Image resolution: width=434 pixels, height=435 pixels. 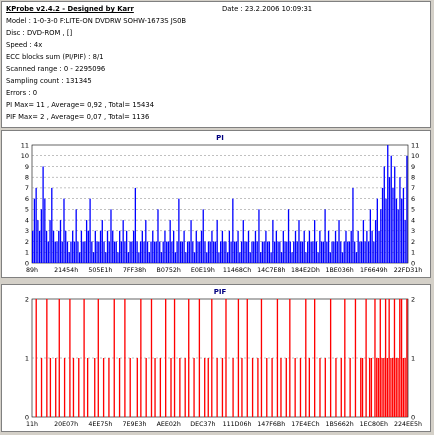 What do you see at coordinates (267, 9) in the screenshot?
I see `scan-date: Date : 23.2.2006 10:09:31` at bounding box center [267, 9].